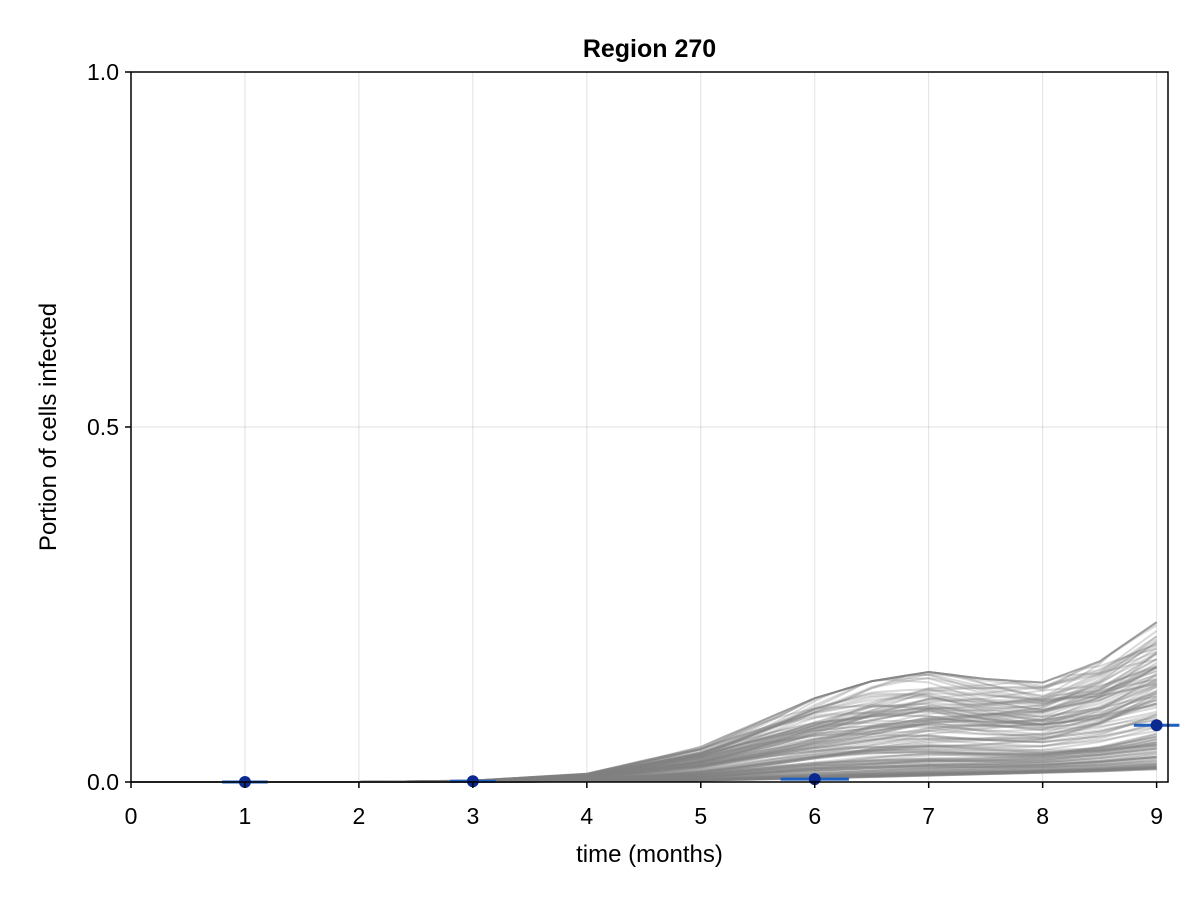 The width and height of the screenshot is (1200, 900). I want to click on y-tick-label: 0.0, so click(103, 782).